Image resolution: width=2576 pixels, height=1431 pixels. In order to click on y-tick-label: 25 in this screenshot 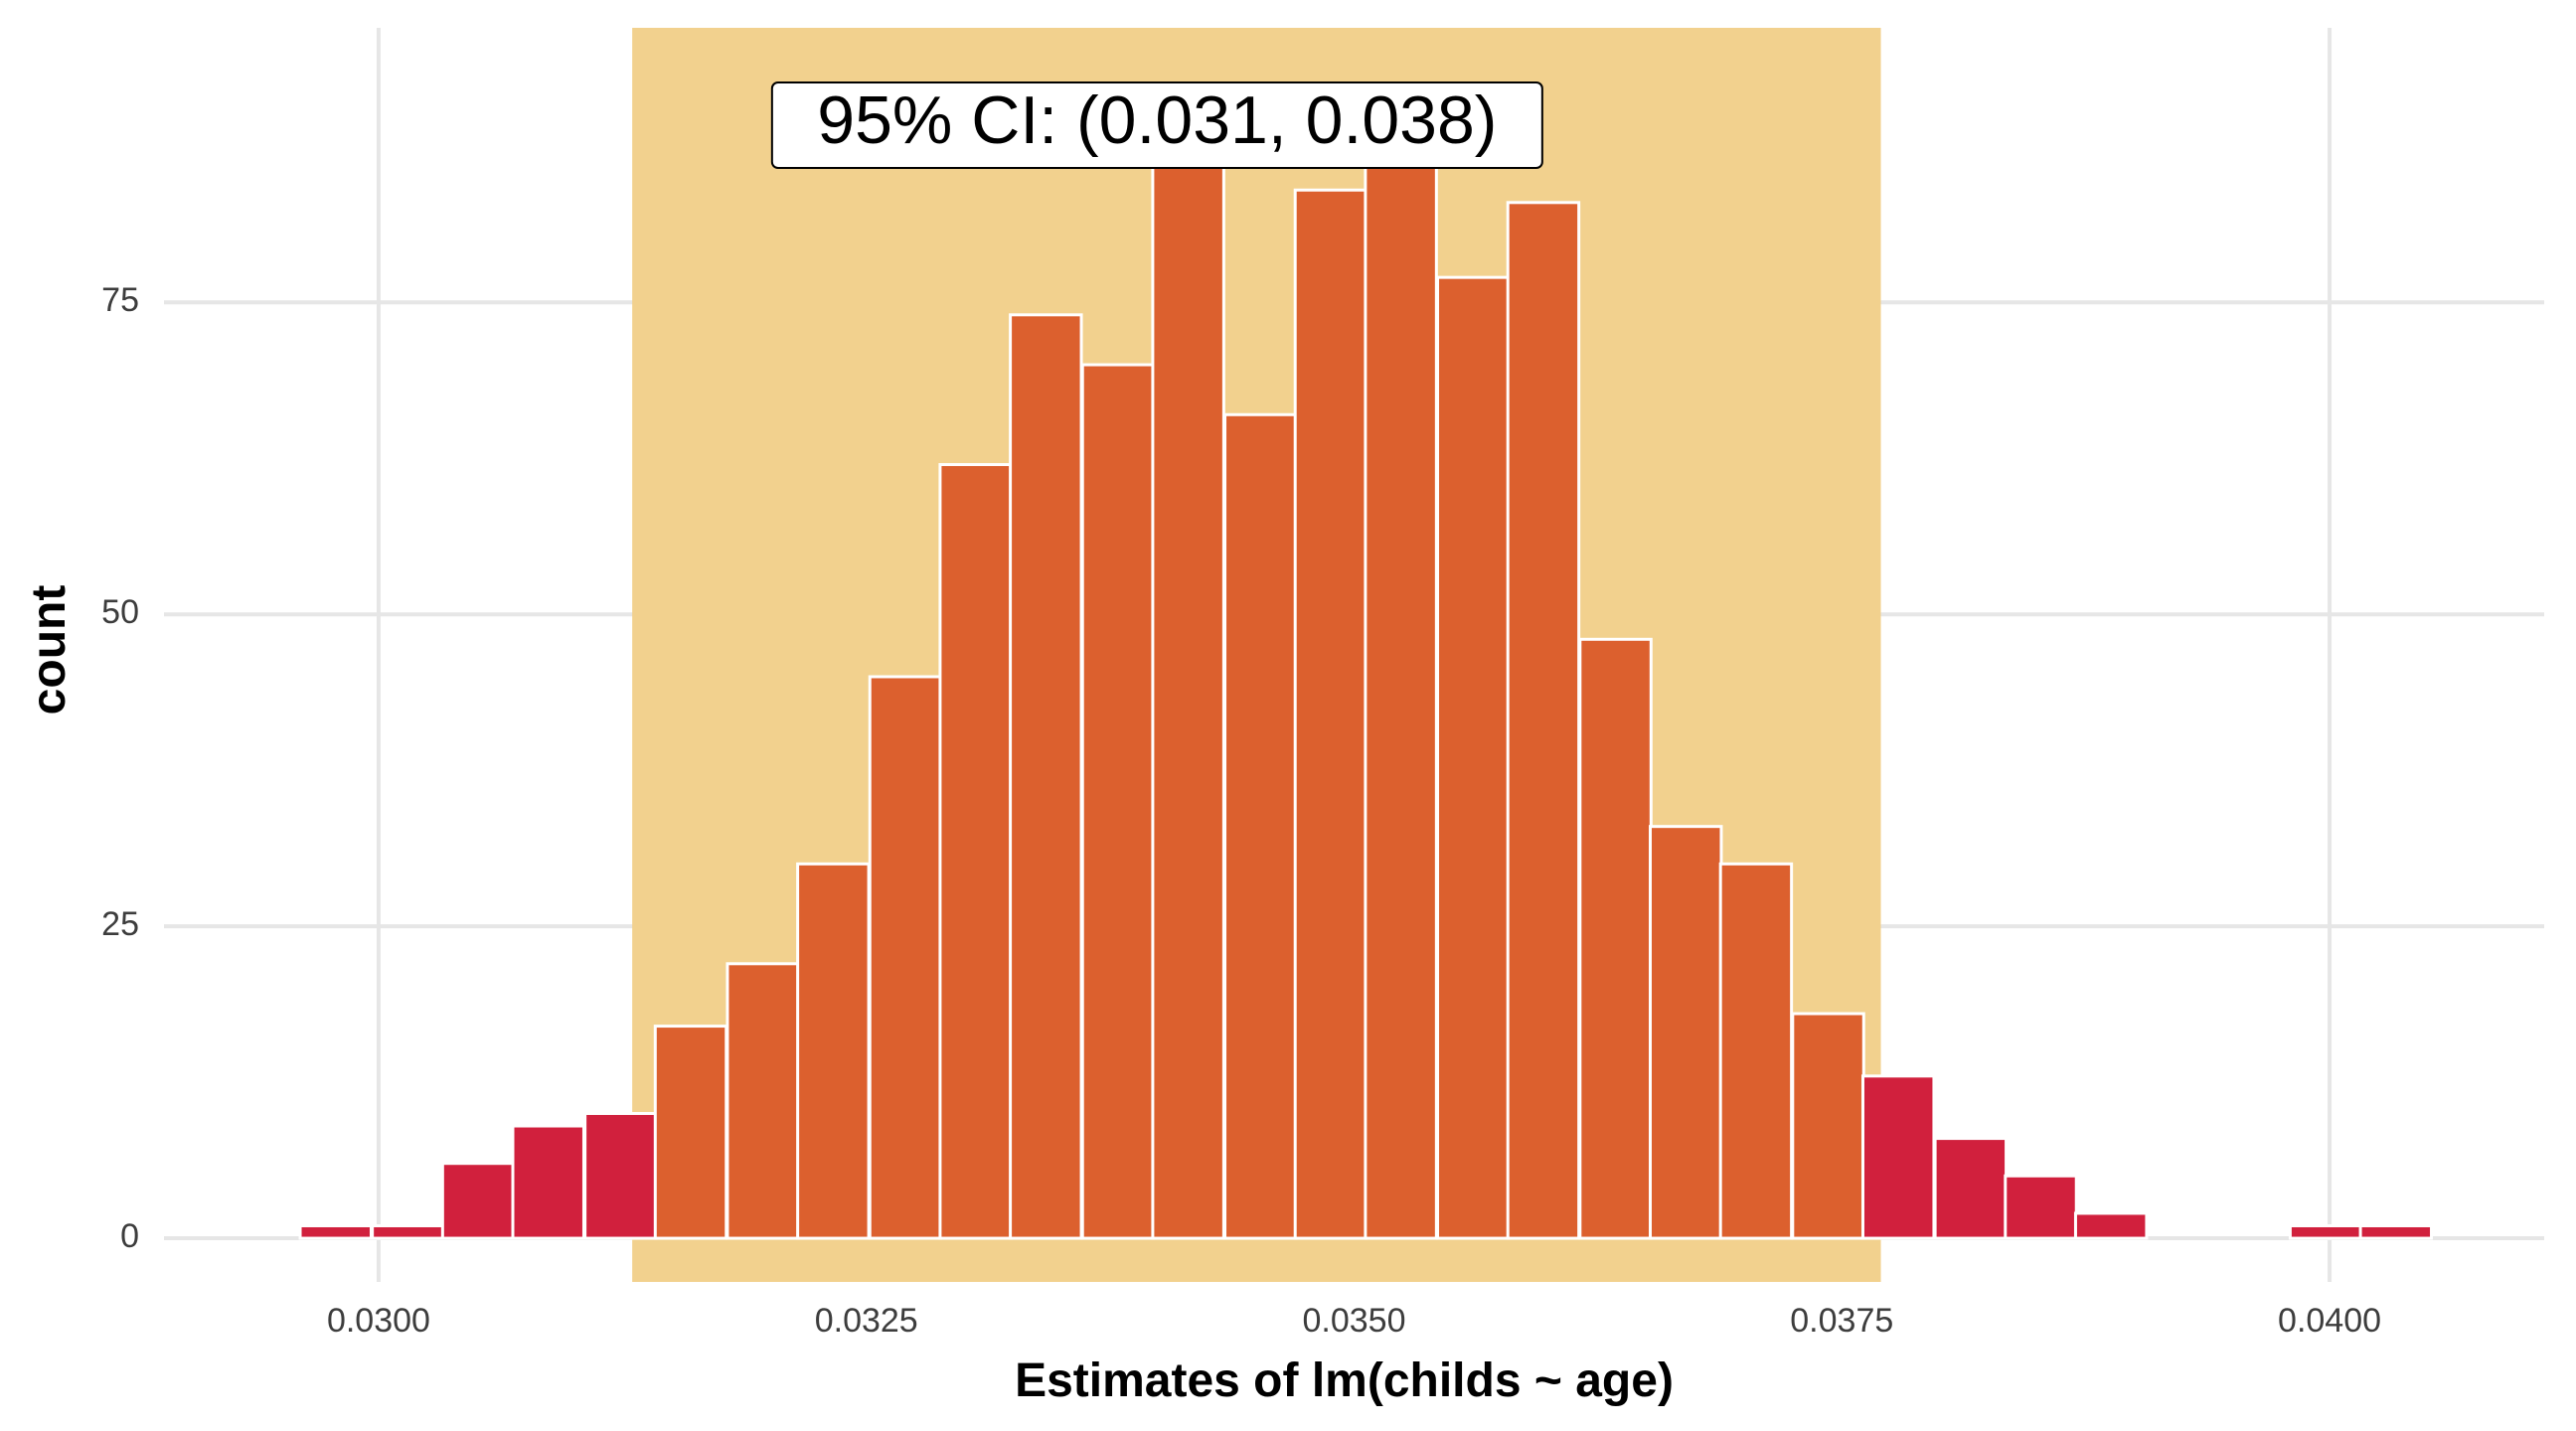, I will do `click(120, 924)`.